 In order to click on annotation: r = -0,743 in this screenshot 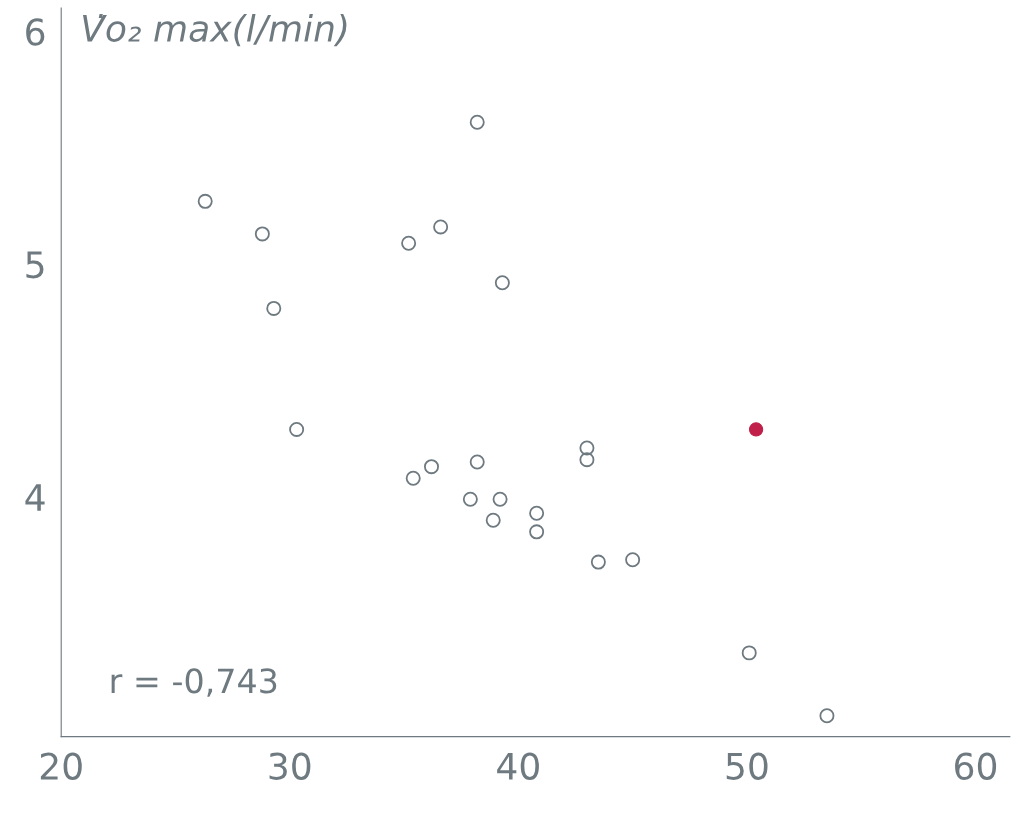, I will do `click(194, 682)`.